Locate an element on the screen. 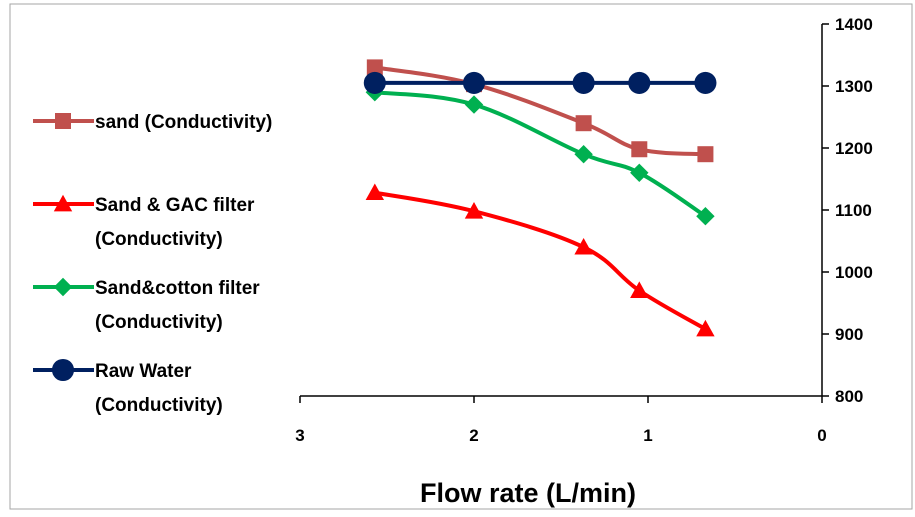 The height and width of the screenshot is (517, 915). y-tick-label: 900 is located at coordinates (849, 334).